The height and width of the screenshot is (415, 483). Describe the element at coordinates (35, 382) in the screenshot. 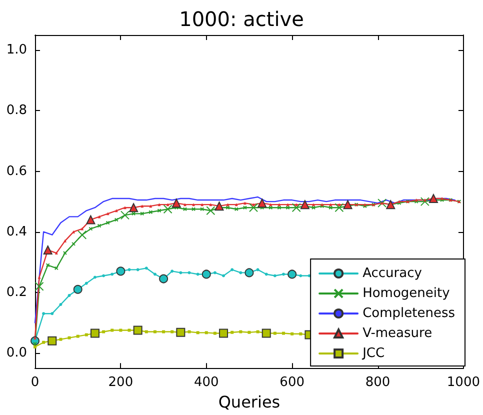

I see `x-tick-label: 0` at that location.